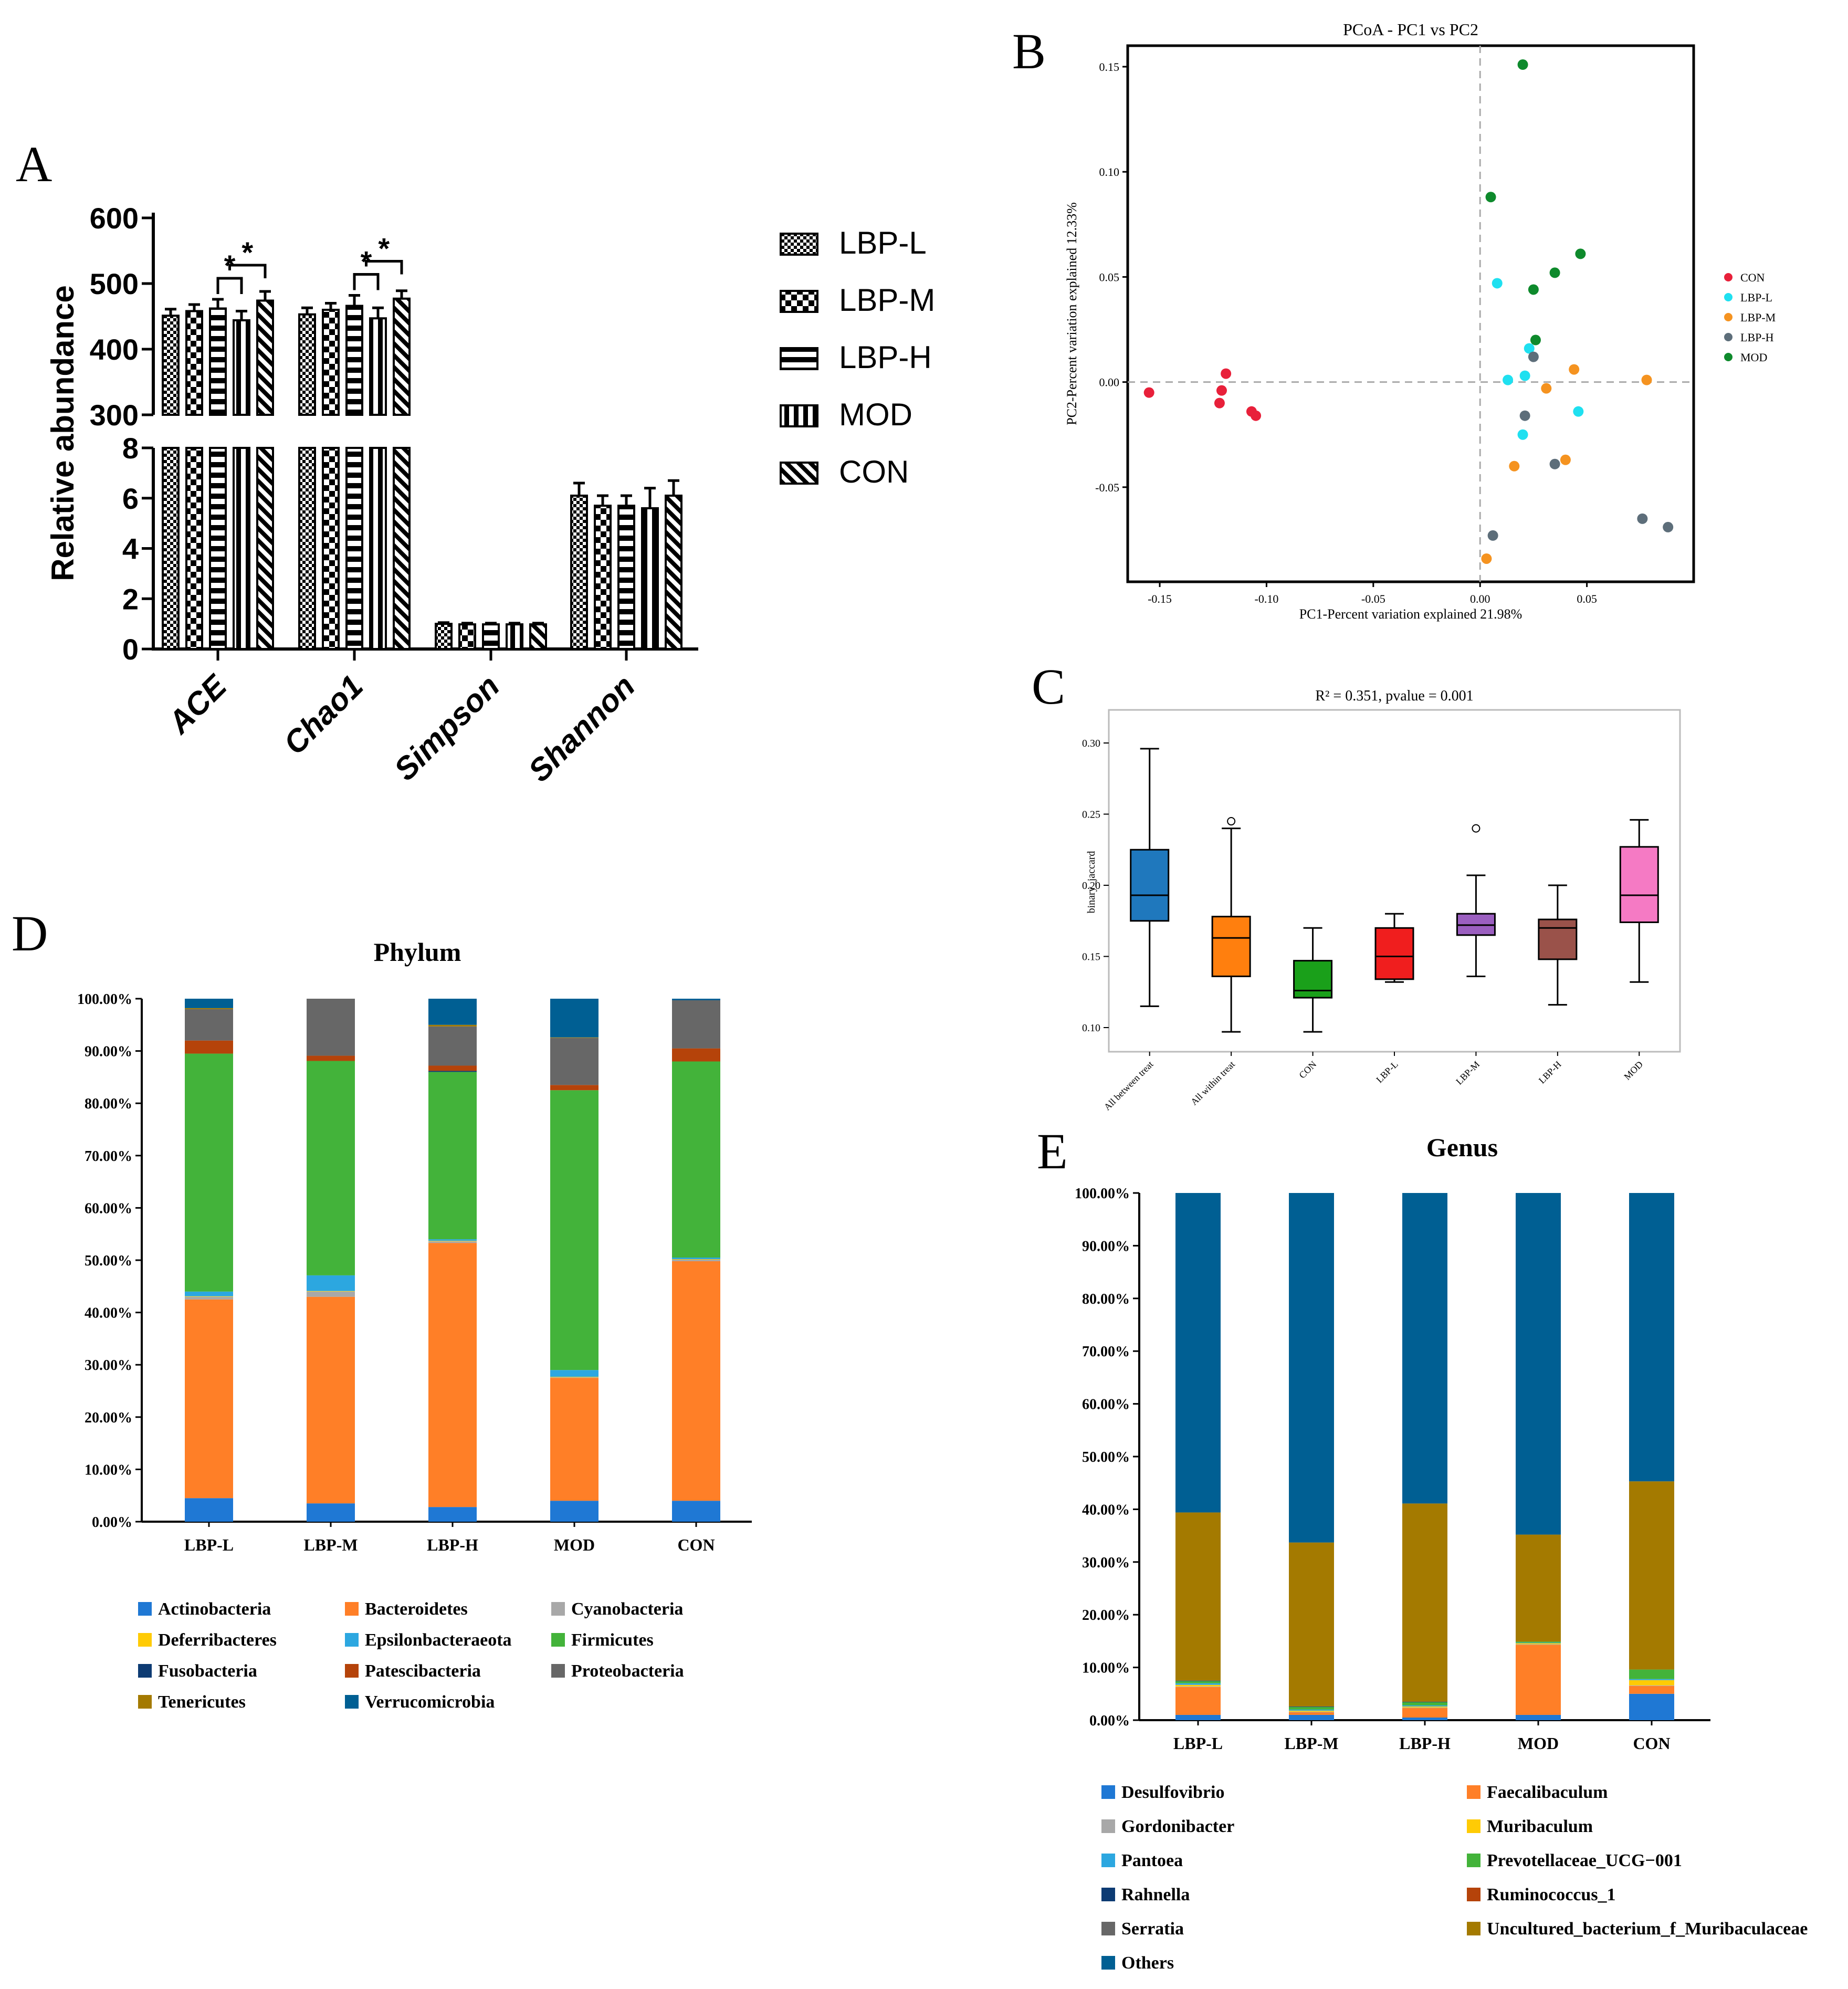 The width and height of the screenshot is (1848, 1989). What do you see at coordinates (108, 1052) in the screenshot?
I see `phylum-y-tick-label: 90.00%` at bounding box center [108, 1052].